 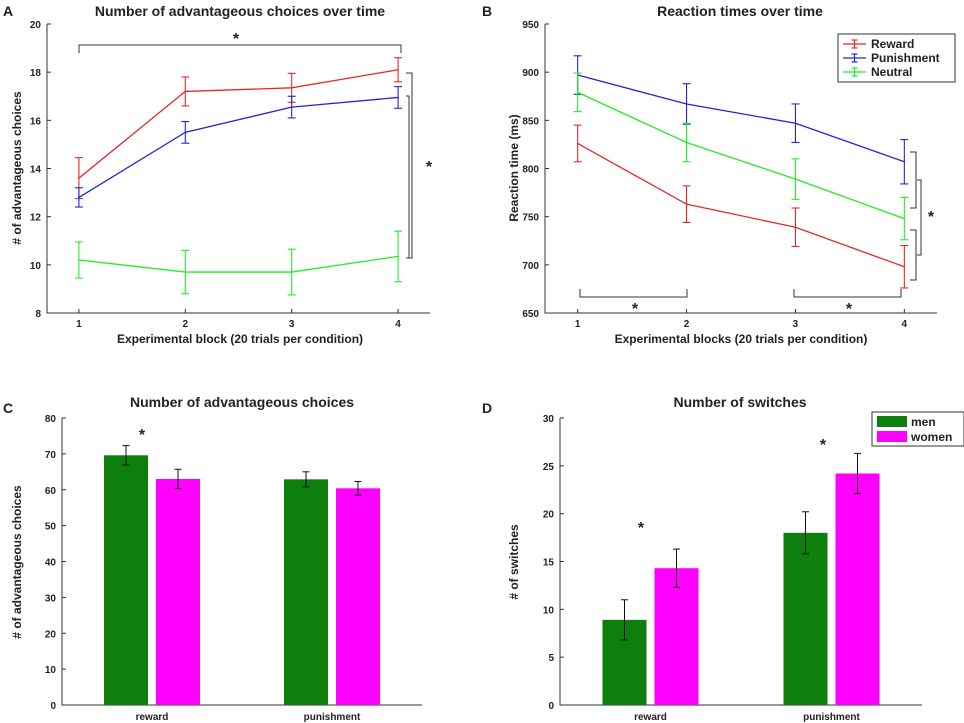 What do you see at coordinates (236, 39) in the screenshot?
I see `chart-a-top-star: *` at bounding box center [236, 39].